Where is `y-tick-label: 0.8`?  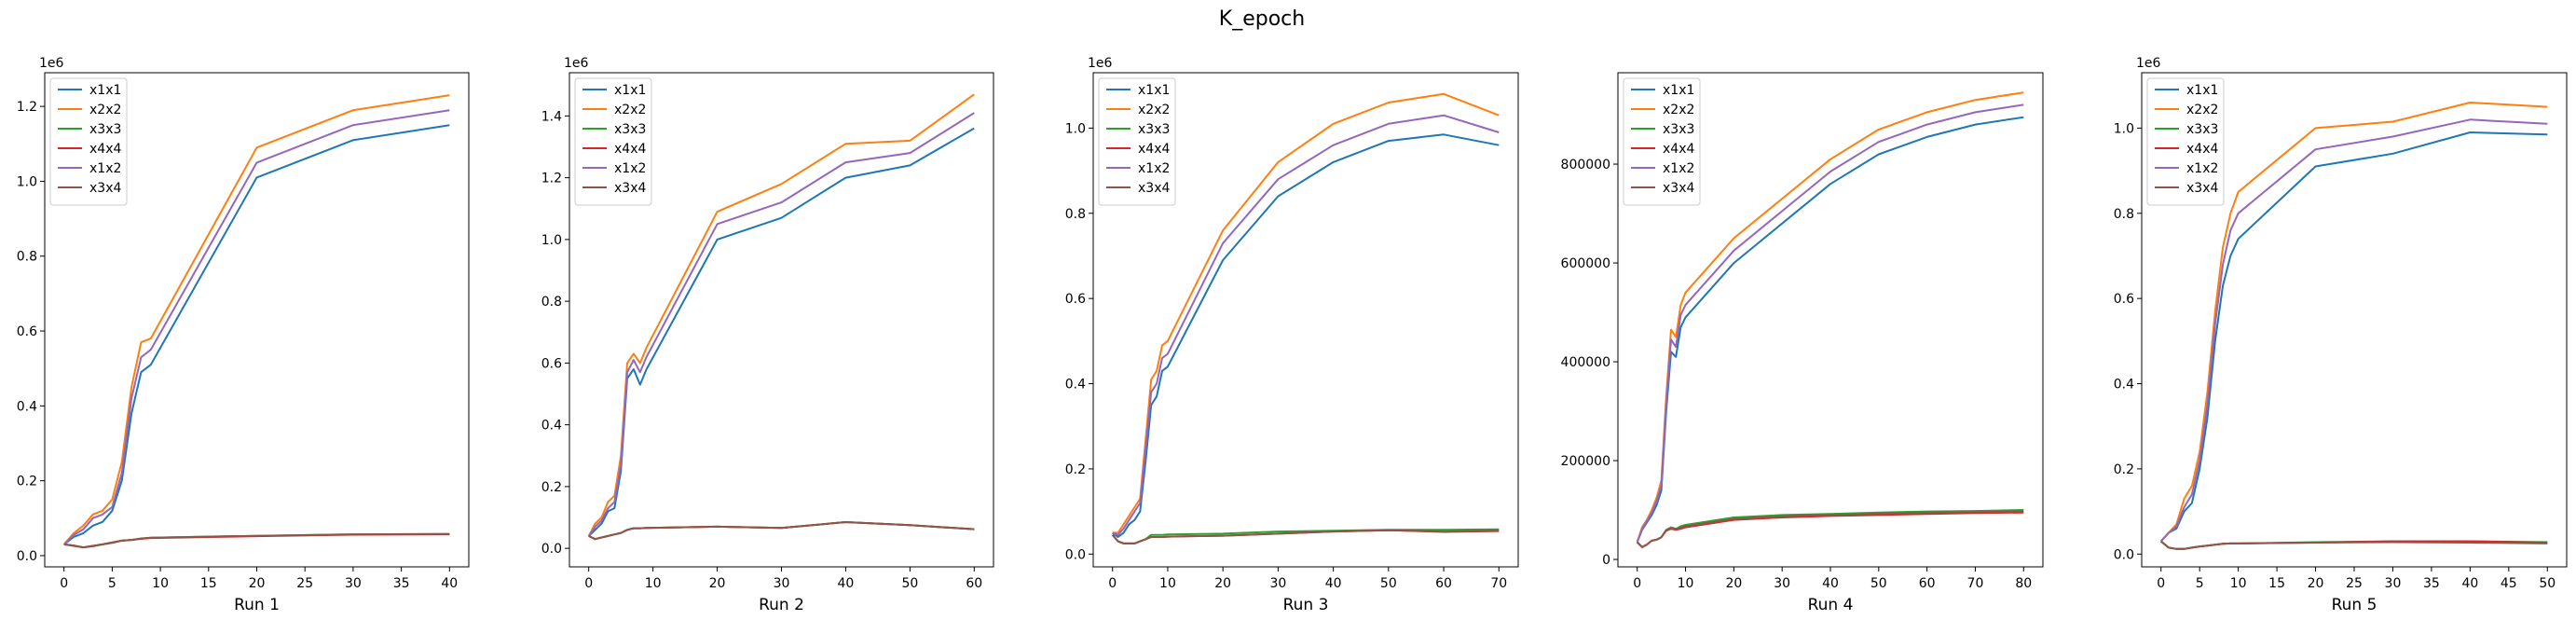 y-tick-label: 0.8 is located at coordinates (551, 302).